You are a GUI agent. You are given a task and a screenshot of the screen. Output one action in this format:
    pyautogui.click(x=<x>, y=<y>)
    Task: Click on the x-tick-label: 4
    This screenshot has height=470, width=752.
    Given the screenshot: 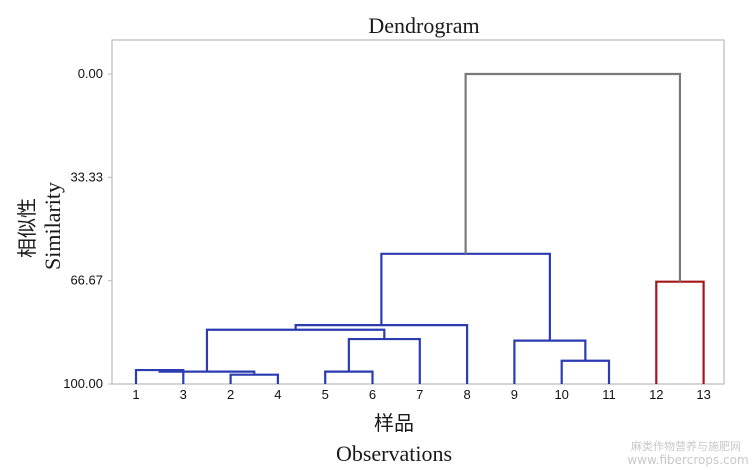 What is the action you would take?
    pyautogui.click(x=277, y=394)
    